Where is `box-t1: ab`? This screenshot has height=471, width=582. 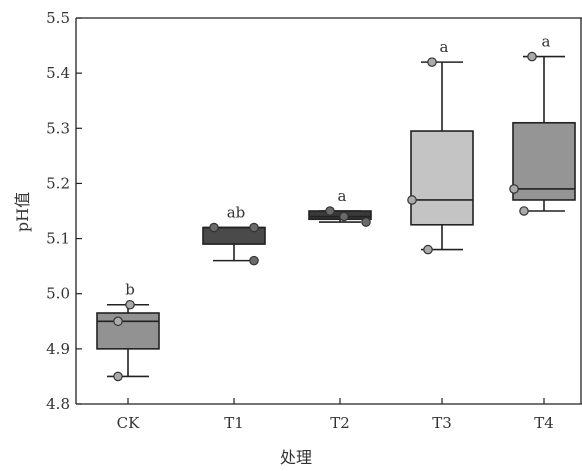
box-t1: ab is located at coordinates (234, 235).